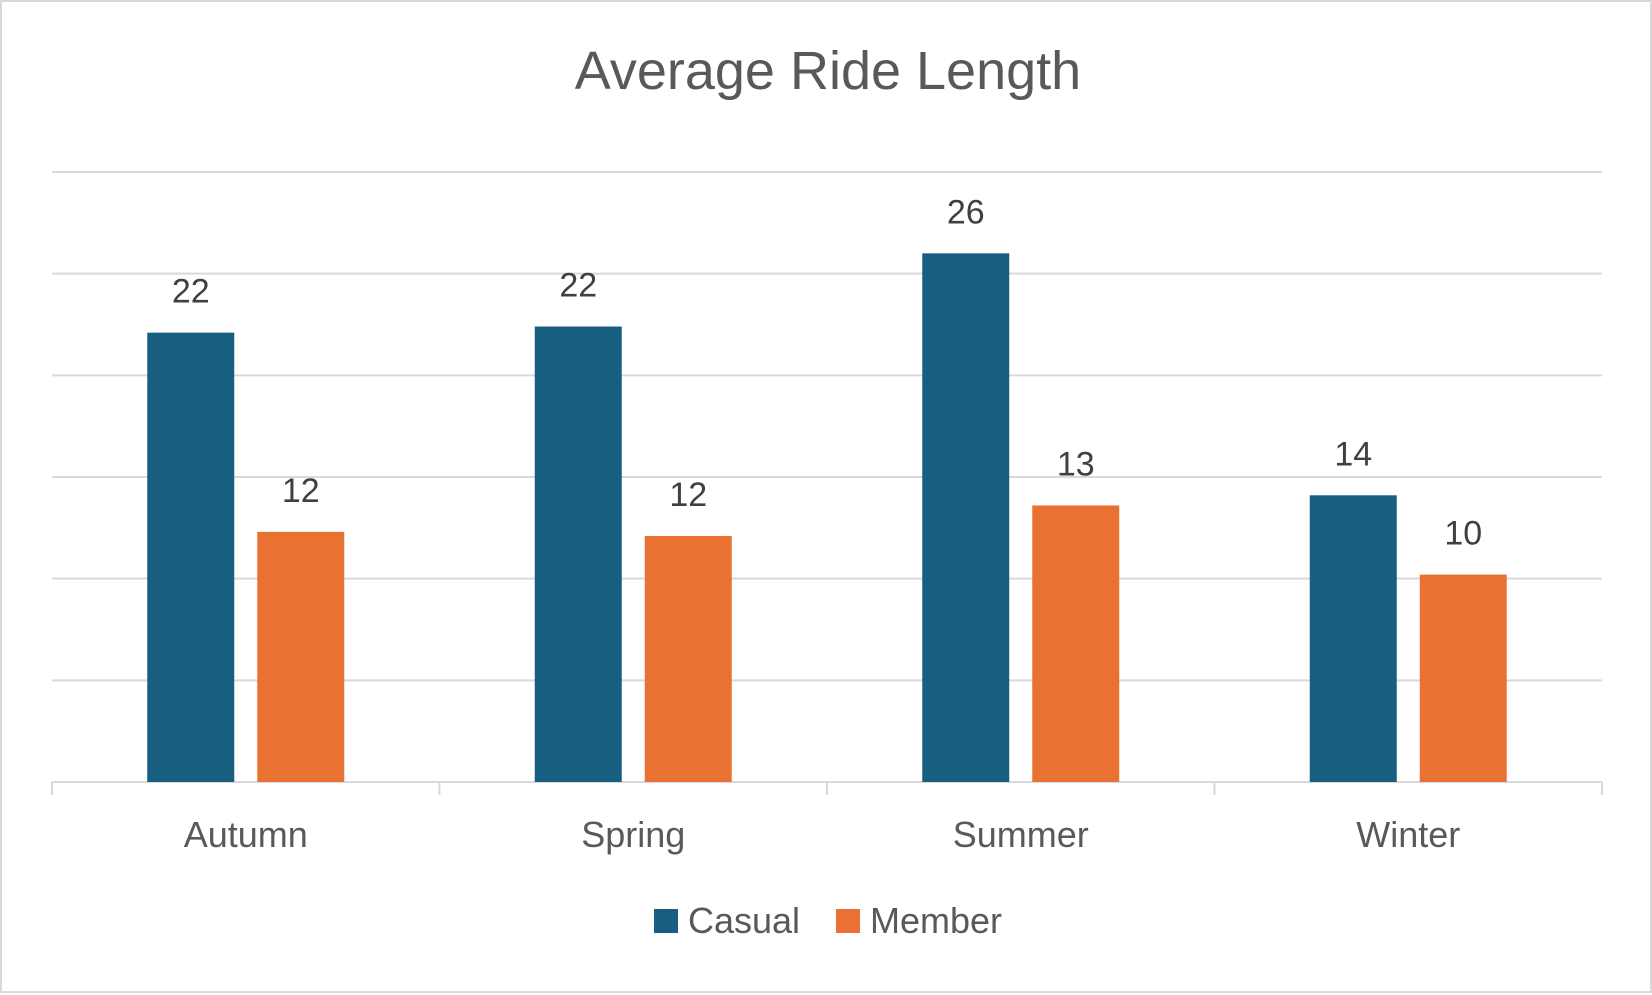 This screenshot has width=1652, height=995. What do you see at coordinates (1076, 464) in the screenshot?
I see `data-label-member-summer: 13` at bounding box center [1076, 464].